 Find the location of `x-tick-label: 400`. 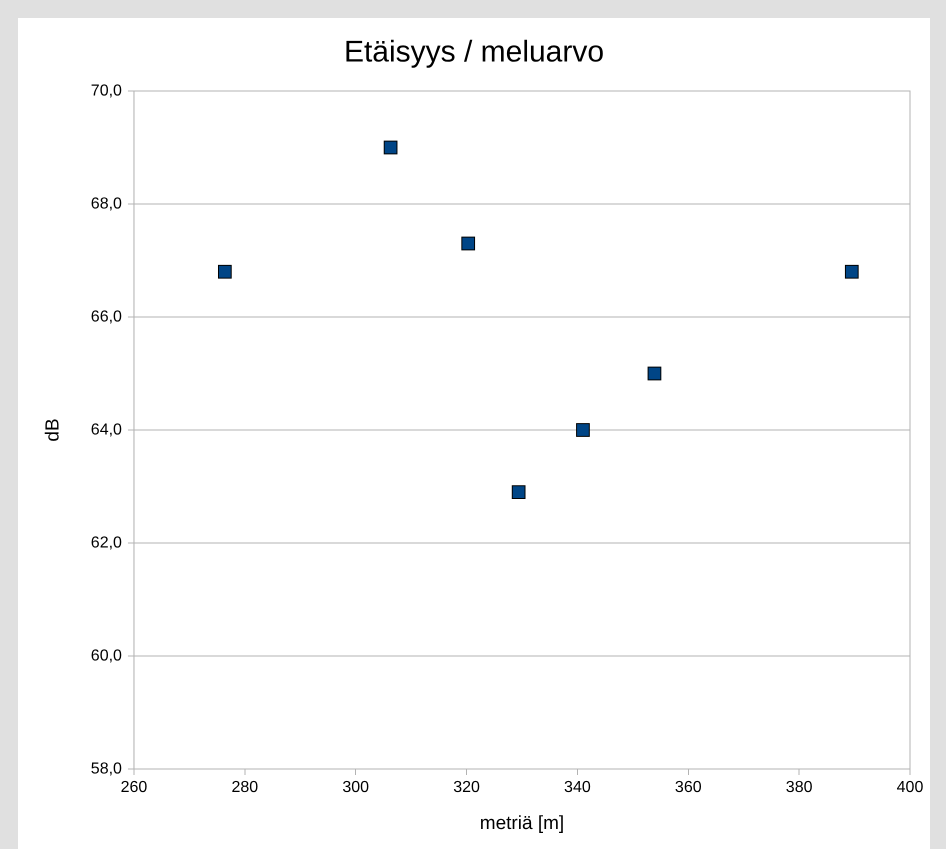

x-tick-label: 400 is located at coordinates (910, 787).